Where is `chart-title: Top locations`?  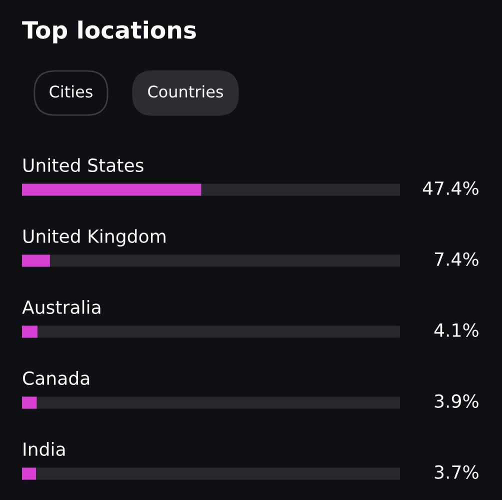 chart-title: Top locations is located at coordinates (109, 32).